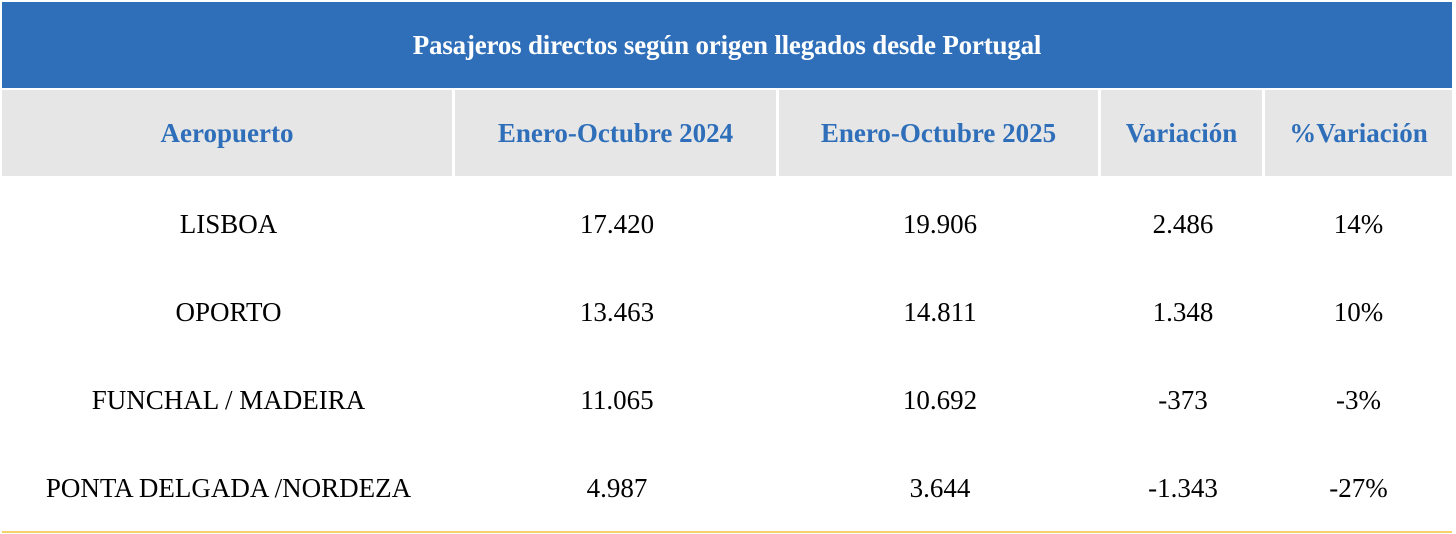  I want to click on cell-2024: 4.987, so click(617, 487).